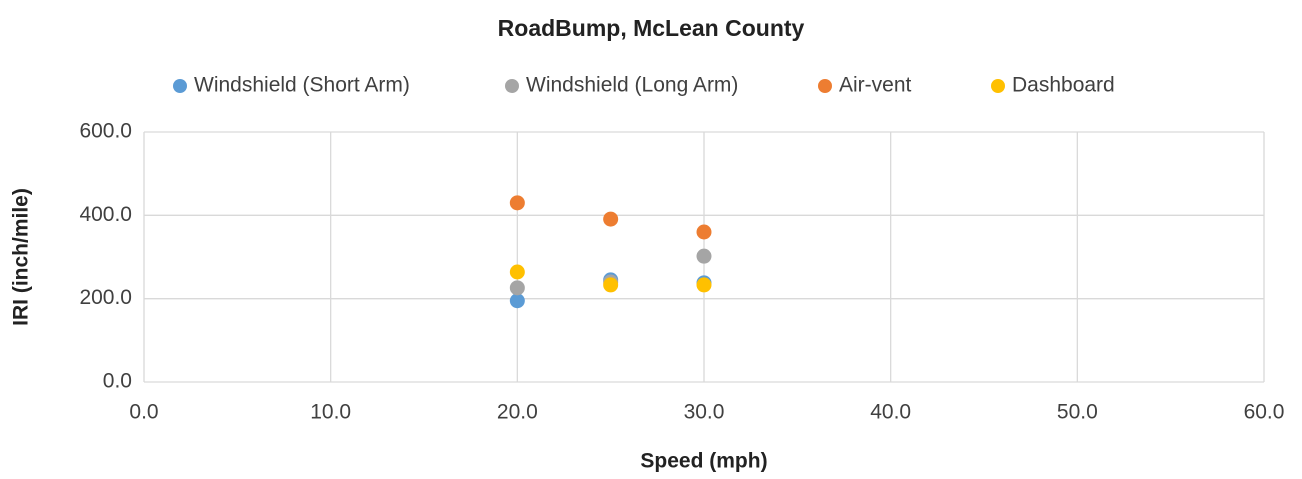 The width and height of the screenshot is (1302, 479). Describe the element at coordinates (517, 412) in the screenshot. I see `x-tick-label: 20.0` at that location.